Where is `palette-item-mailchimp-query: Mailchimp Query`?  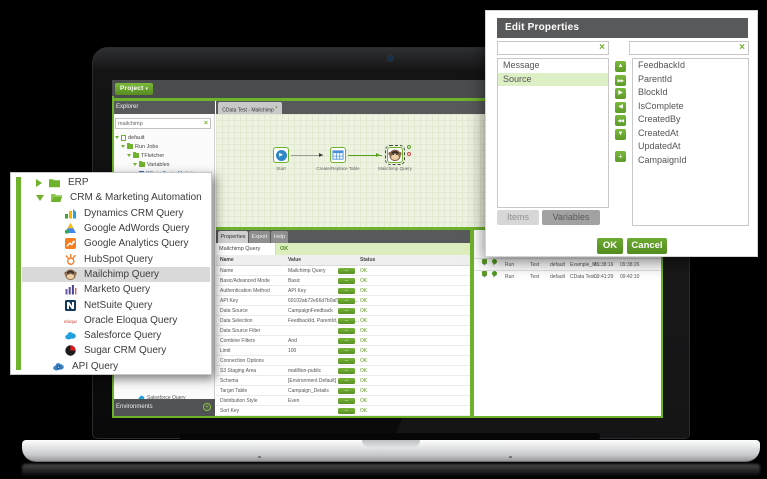
palette-item-mailchimp-query: Mailchimp Query is located at coordinates (116, 274).